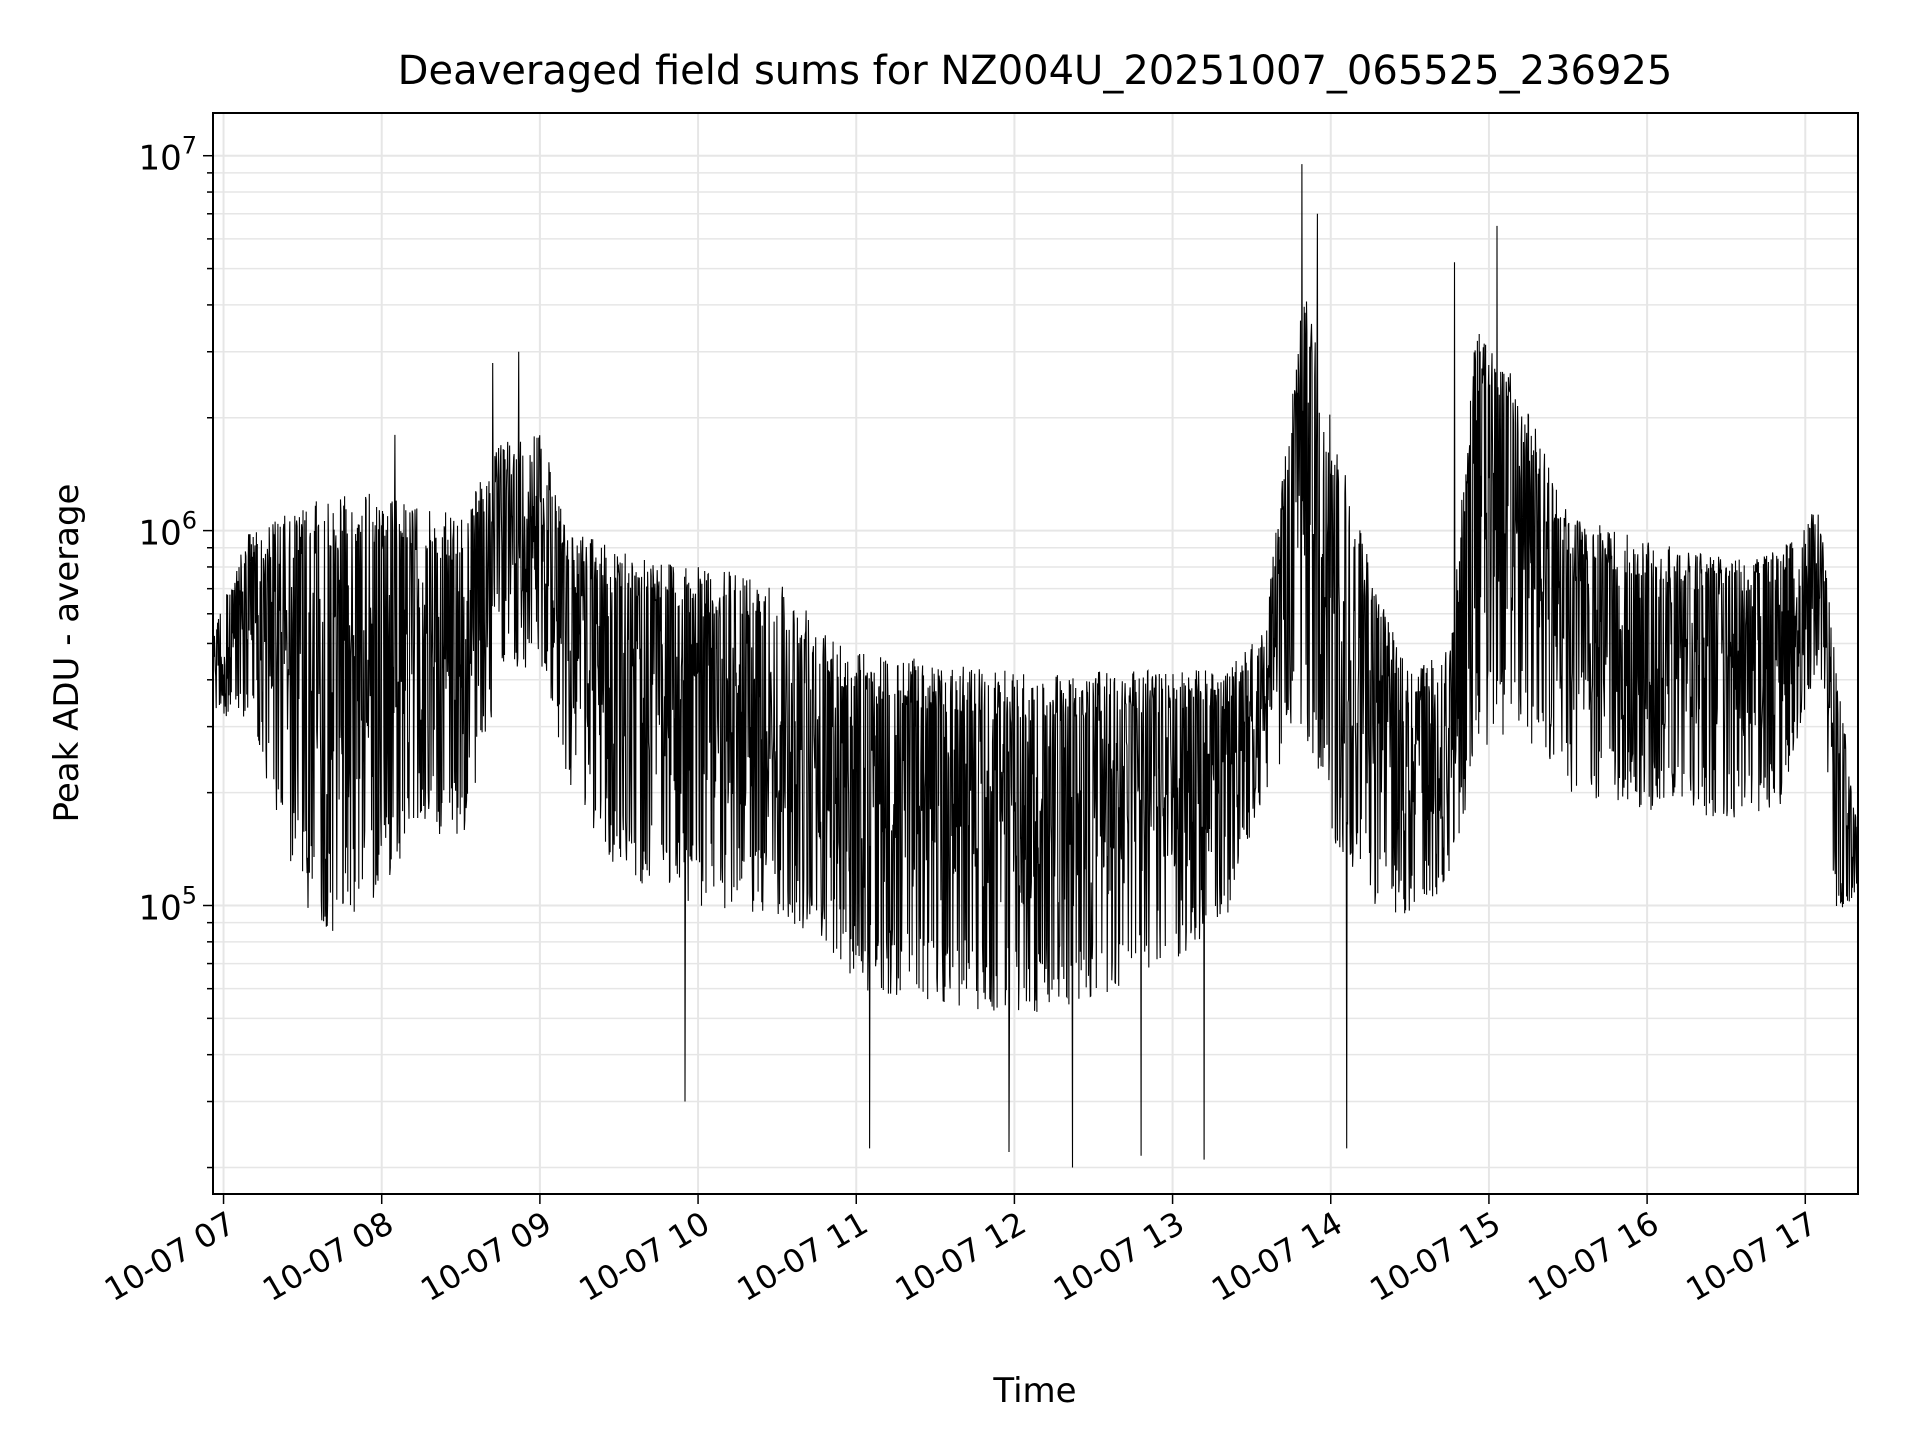  What do you see at coordinates (189, 896) in the screenshot?
I see `y-tick-exponent: 5` at bounding box center [189, 896].